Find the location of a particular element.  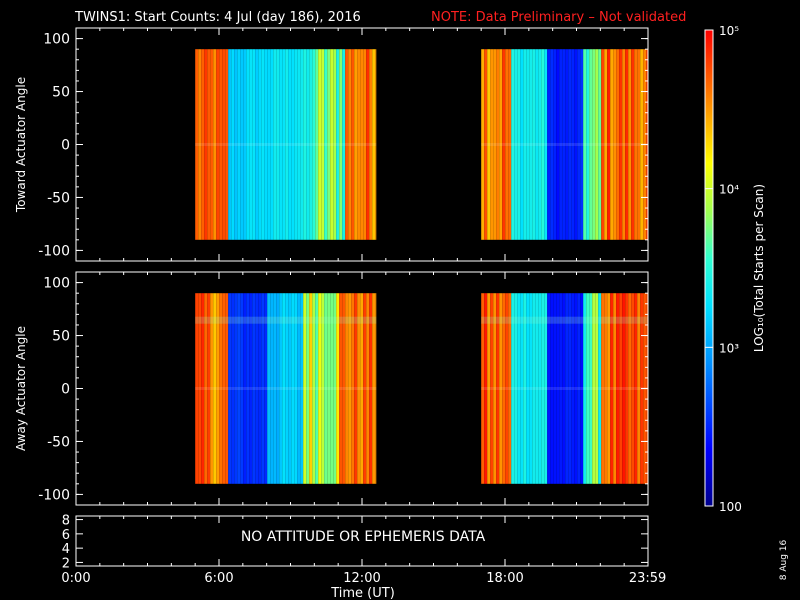

x-tick-label: 18:00 is located at coordinates (504, 578).